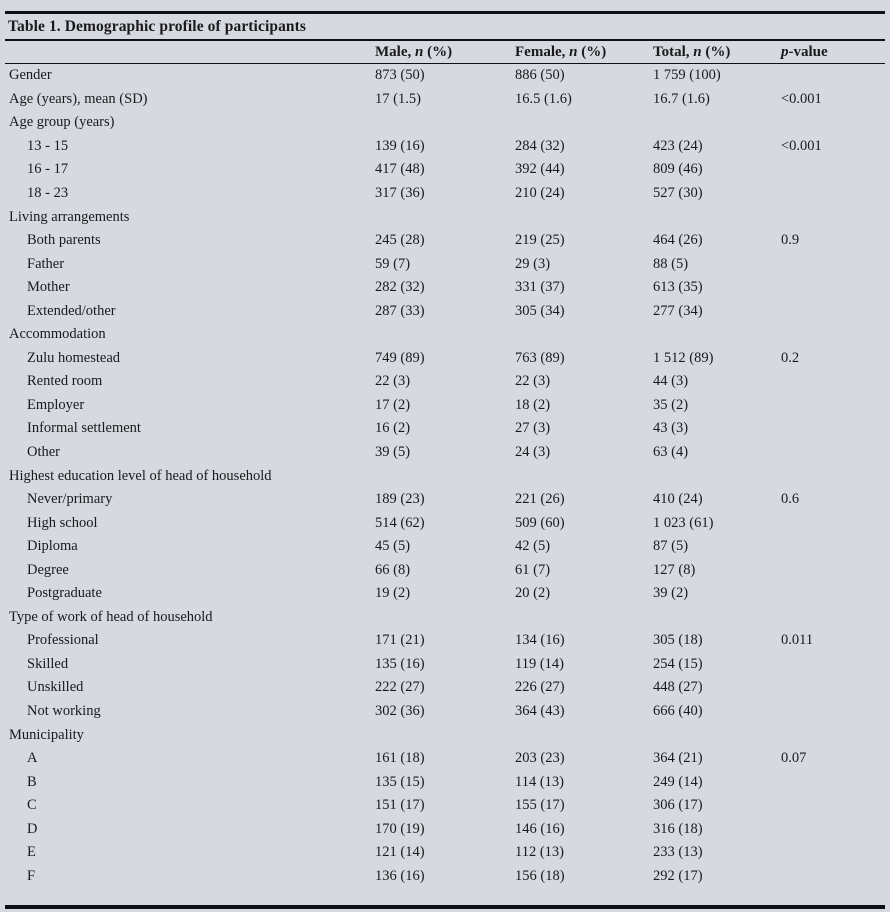 Image resolution: width=890 pixels, height=912 pixels. Describe the element at coordinates (678, 310) in the screenshot. I see `cell-total: 277 (34)` at that location.